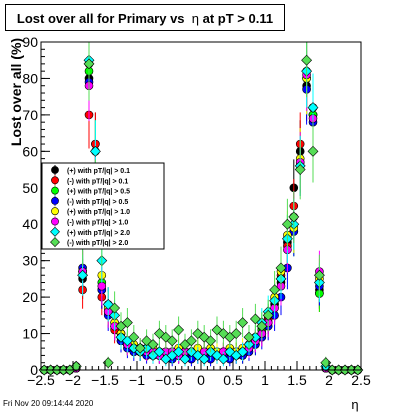  I want to click on legend-entry-label: (-) with pT/|q| > 0.1, so click(97, 181).